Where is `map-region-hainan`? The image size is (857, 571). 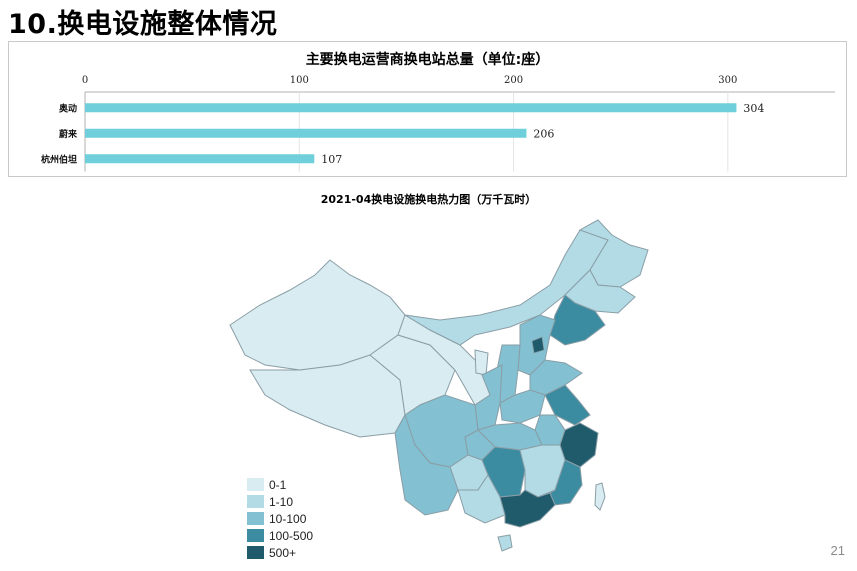 map-region-hainan is located at coordinates (505, 543).